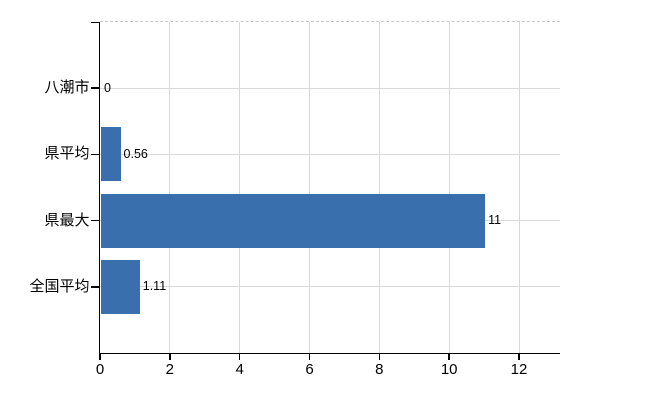 The height and width of the screenshot is (400, 650). What do you see at coordinates (330, 21) in the screenshot?
I see `plot-top-border` at bounding box center [330, 21].